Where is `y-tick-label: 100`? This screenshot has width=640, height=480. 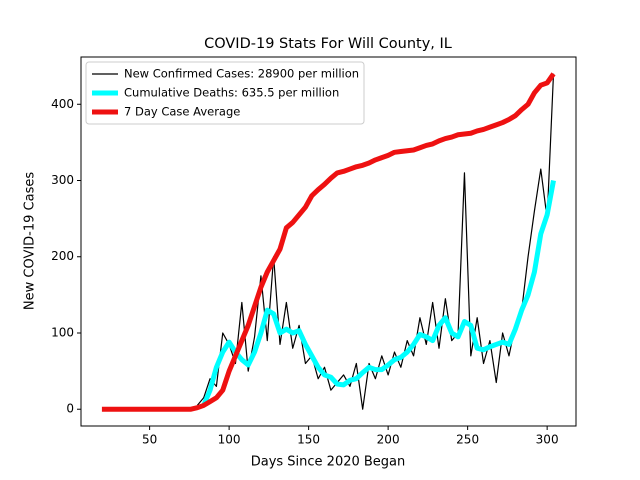 y-tick-label: 100 is located at coordinates (62, 332).